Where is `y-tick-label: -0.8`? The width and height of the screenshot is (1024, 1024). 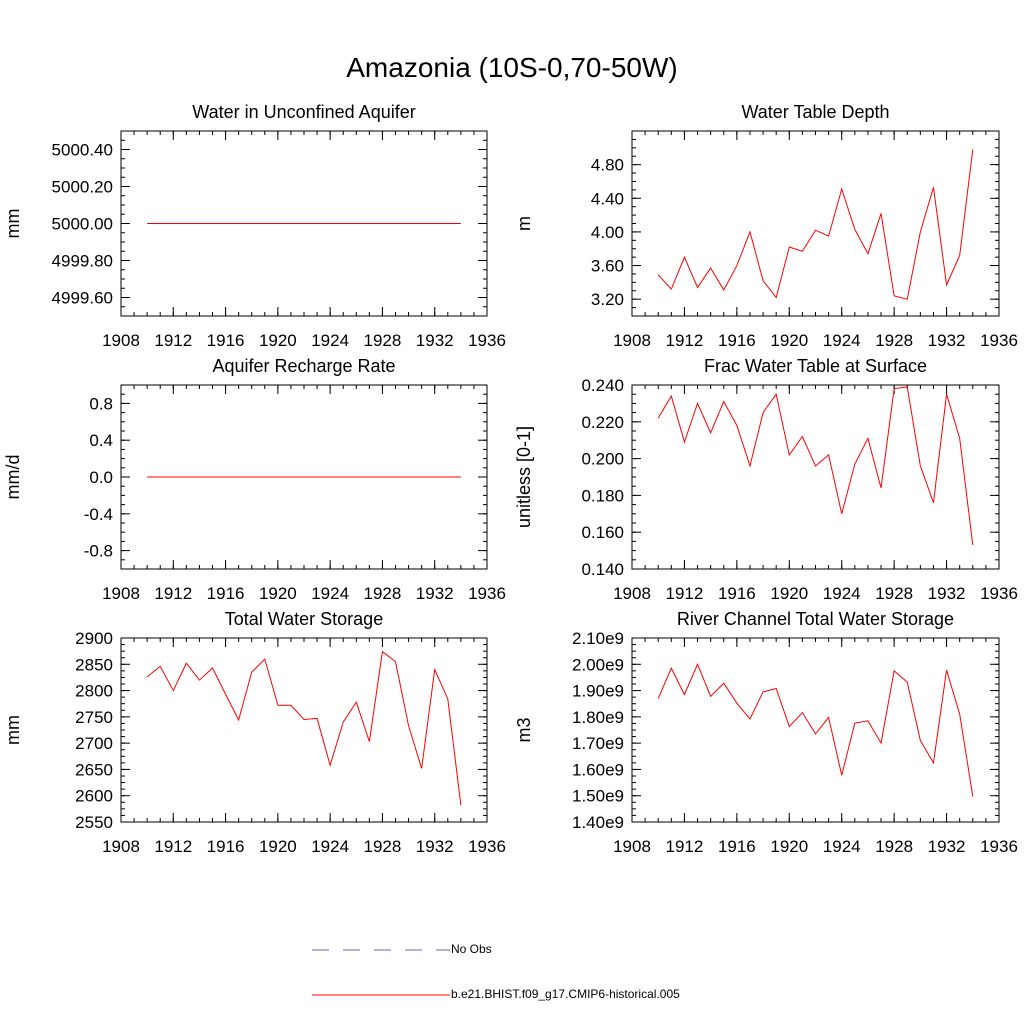
y-tick-label: -0.8 is located at coordinates (98, 551).